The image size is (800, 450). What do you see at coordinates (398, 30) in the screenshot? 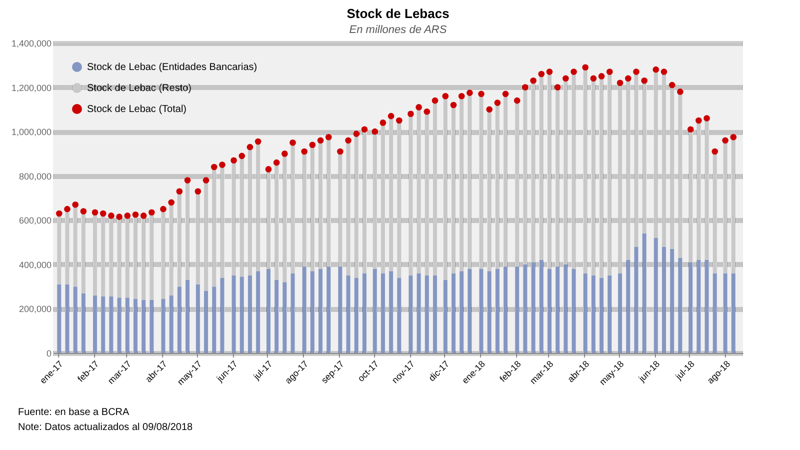
I see `chart-subtitle: En millones de ARS` at bounding box center [398, 30].